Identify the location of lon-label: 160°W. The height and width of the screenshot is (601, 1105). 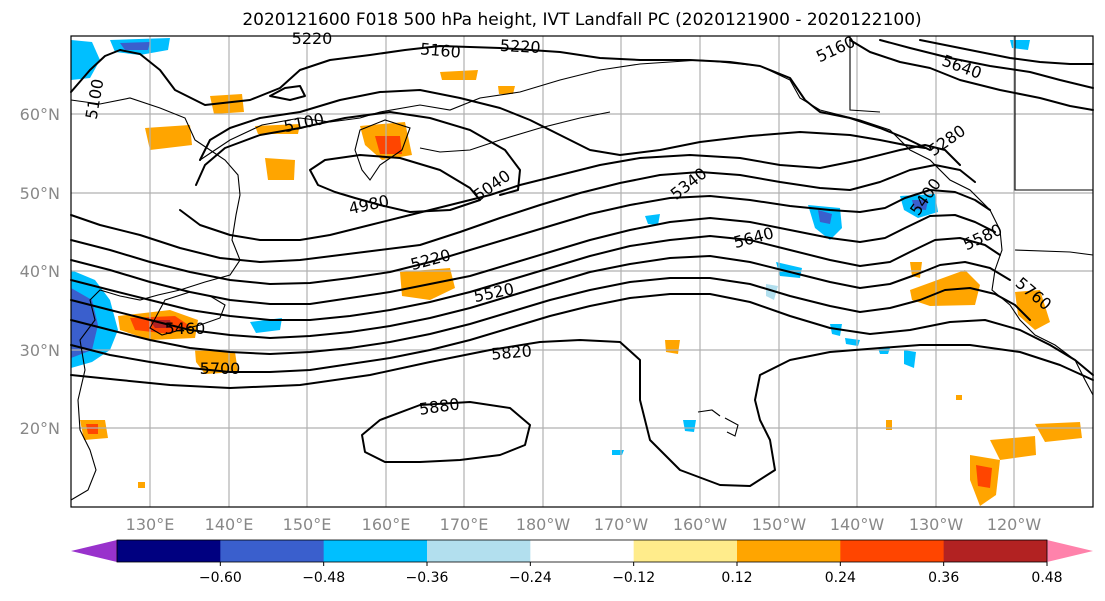
(700, 524).